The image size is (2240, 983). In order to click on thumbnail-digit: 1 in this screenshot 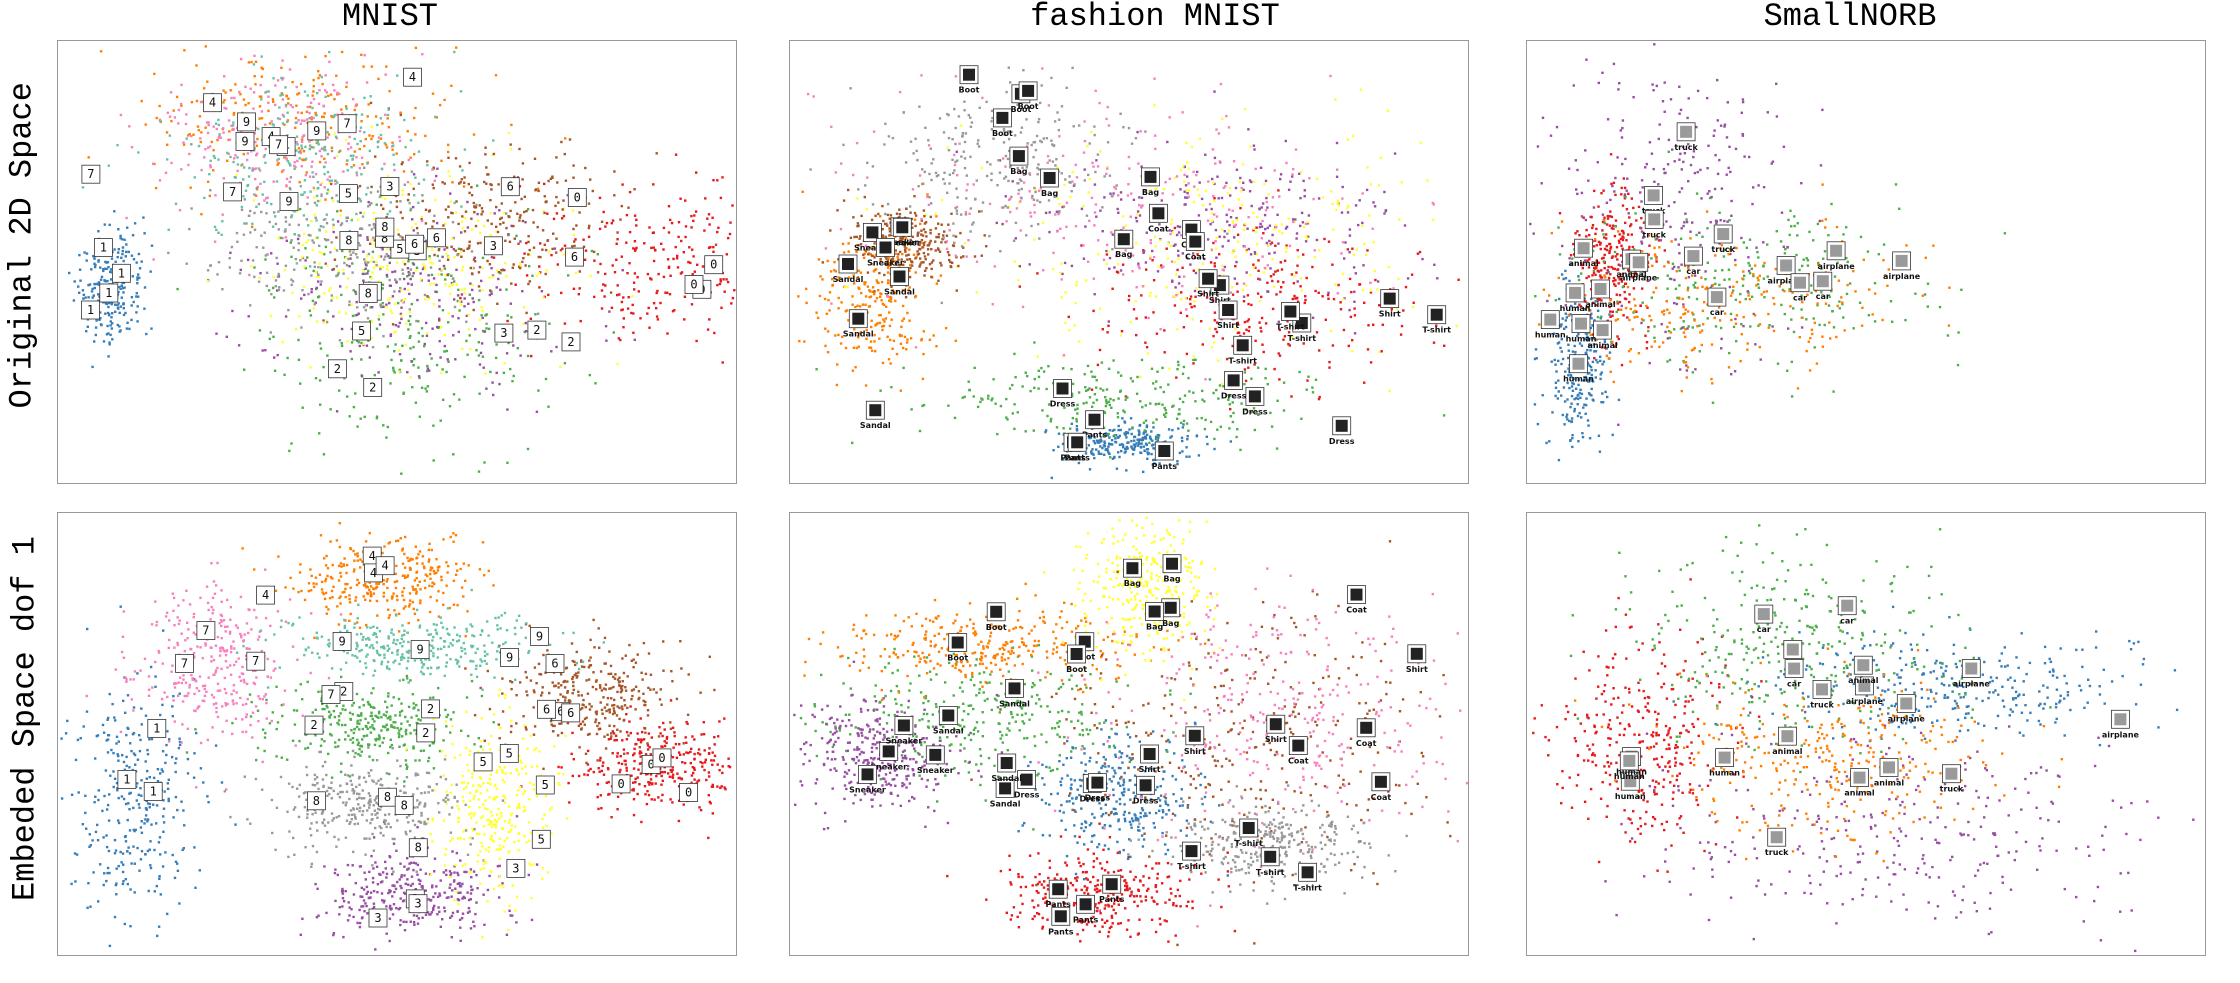, I will do `click(103, 248)`.